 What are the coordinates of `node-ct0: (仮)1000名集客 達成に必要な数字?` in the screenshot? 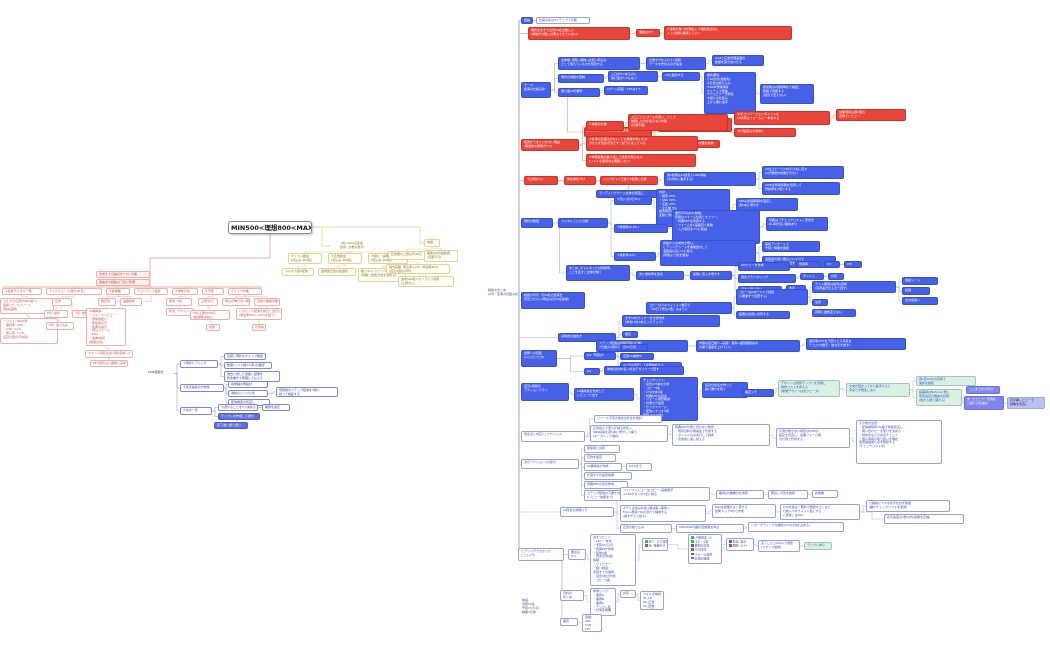 It's located at (352, 245).